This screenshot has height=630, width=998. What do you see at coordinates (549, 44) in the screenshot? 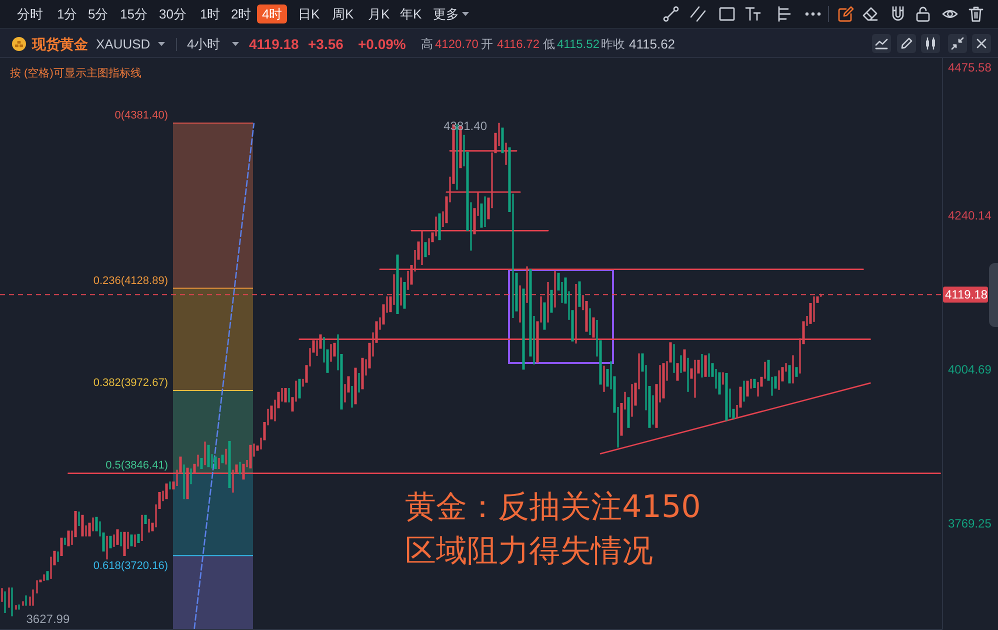
I see `text: 低` at bounding box center [549, 44].